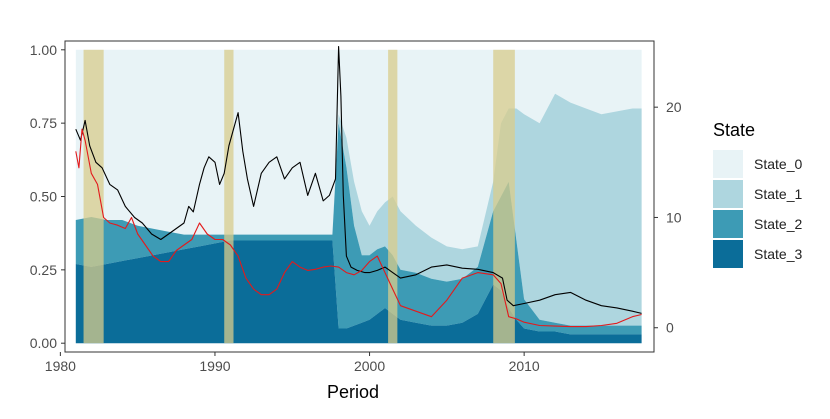  Describe the element at coordinates (214, 366) in the screenshot. I see `x-tick-label-1: 1990` at that location.